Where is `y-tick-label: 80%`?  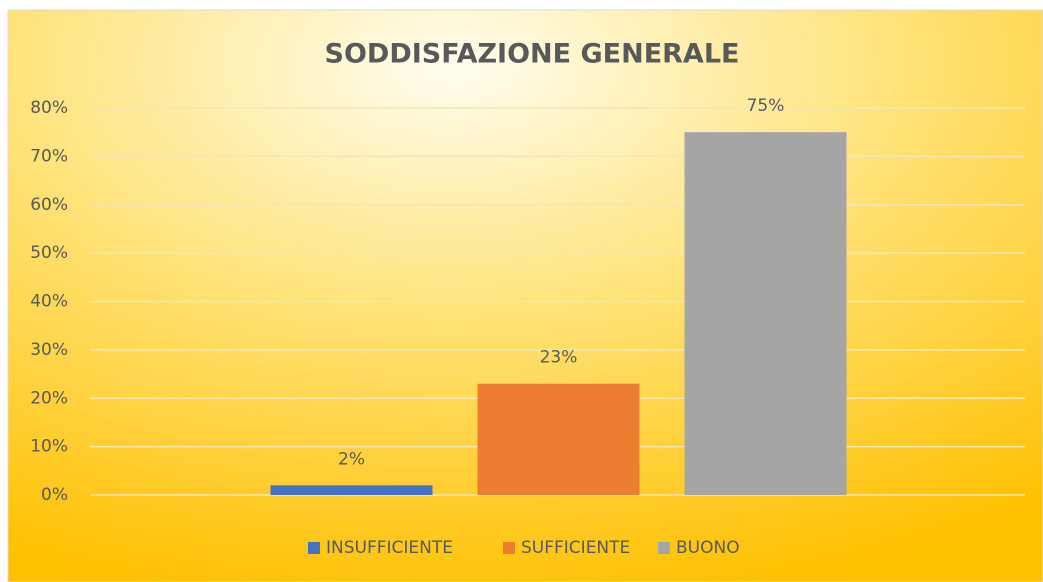 y-tick-label: 80% is located at coordinates (49, 108).